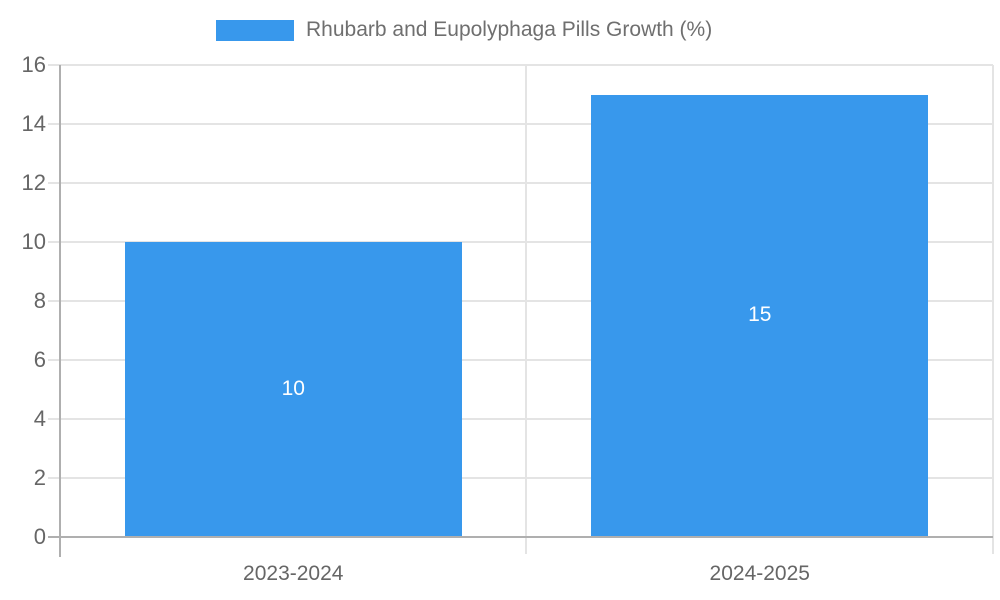 The image size is (1000, 600). I want to click on y-tick-label: 2, so click(39, 477).